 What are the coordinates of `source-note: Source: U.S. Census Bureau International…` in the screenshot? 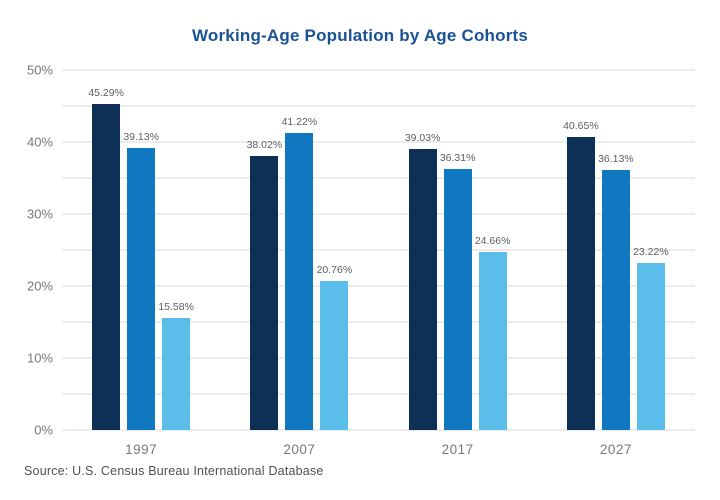 It's located at (174, 471).